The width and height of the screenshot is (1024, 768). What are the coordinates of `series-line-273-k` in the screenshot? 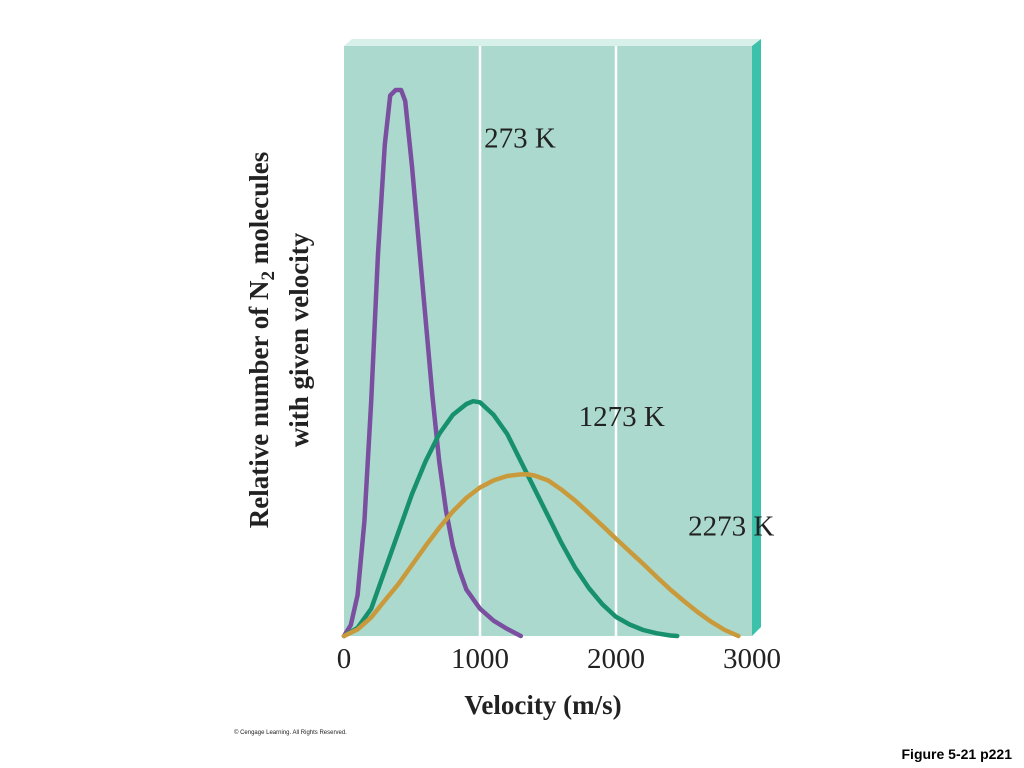 It's located at (432, 363).